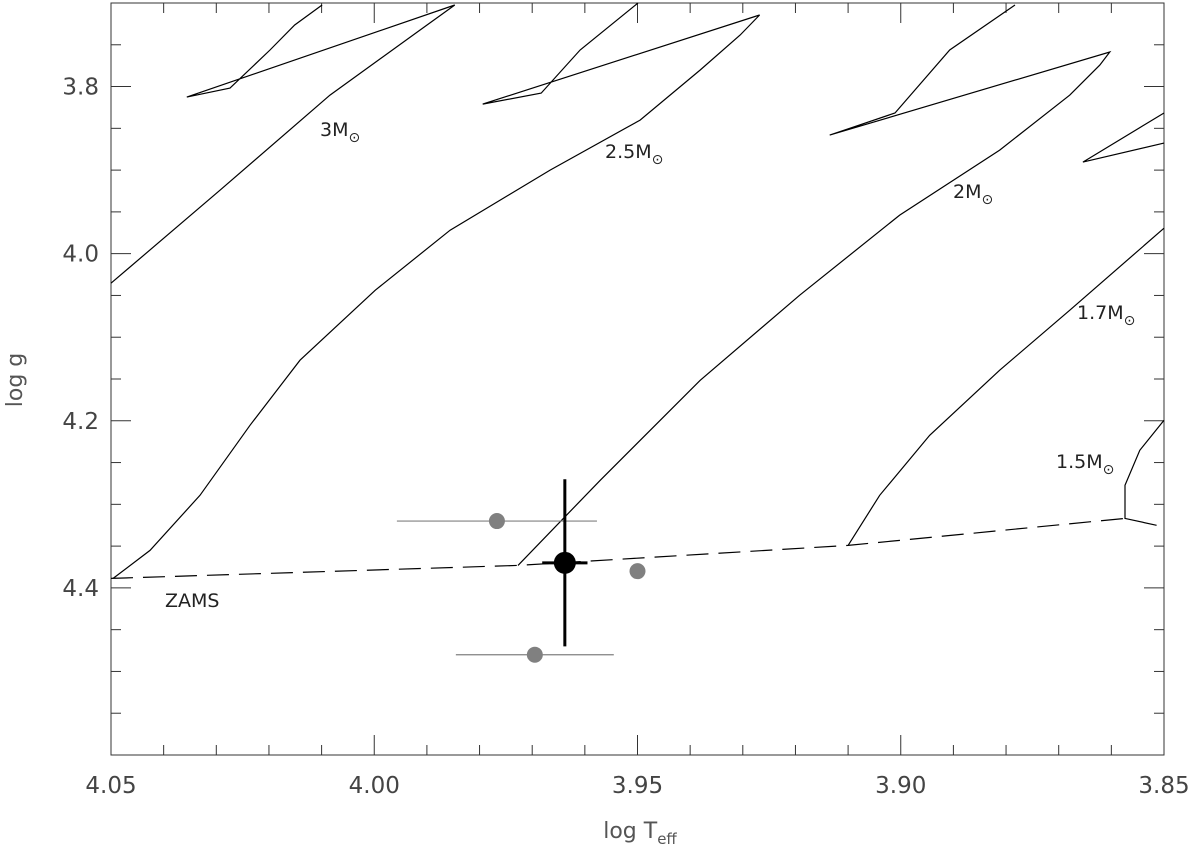 The height and width of the screenshot is (852, 1200). I want to click on track-label: 1.5M⊙, so click(1085, 464).